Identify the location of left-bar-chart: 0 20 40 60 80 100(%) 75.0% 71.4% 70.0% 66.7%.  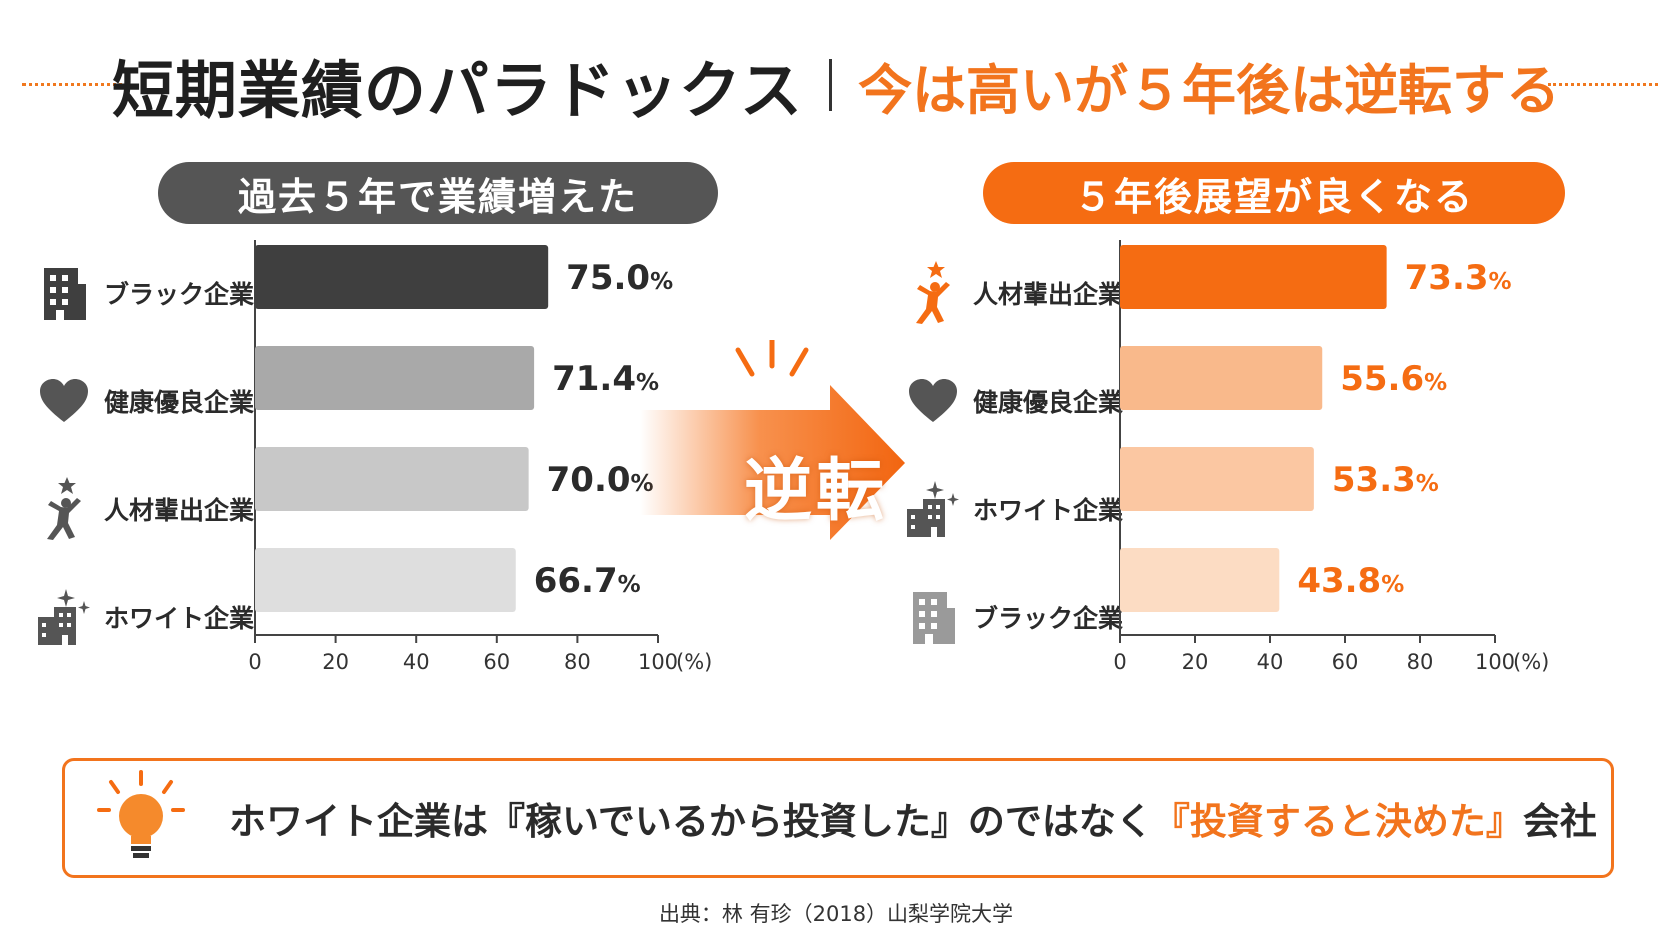
(480, 457).